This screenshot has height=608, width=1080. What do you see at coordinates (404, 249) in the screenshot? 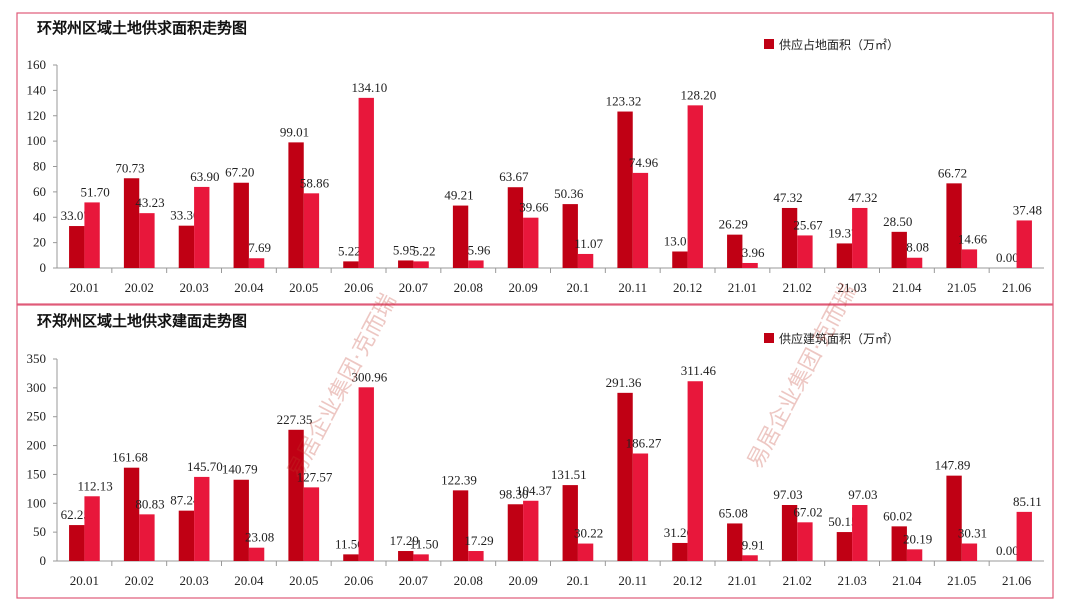
I see `data-label: 5.95` at bounding box center [404, 249].